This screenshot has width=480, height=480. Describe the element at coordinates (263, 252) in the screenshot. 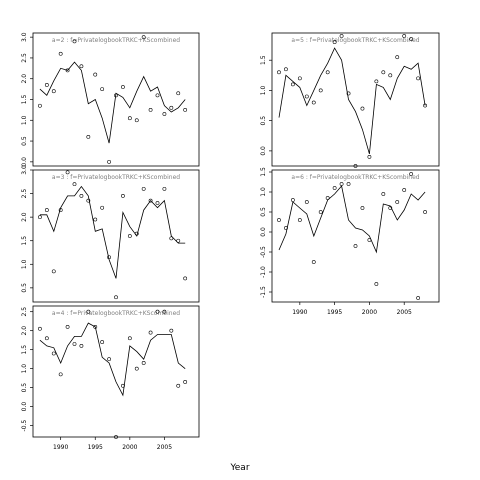

I see `y-tick-label: -0.5` at that location.